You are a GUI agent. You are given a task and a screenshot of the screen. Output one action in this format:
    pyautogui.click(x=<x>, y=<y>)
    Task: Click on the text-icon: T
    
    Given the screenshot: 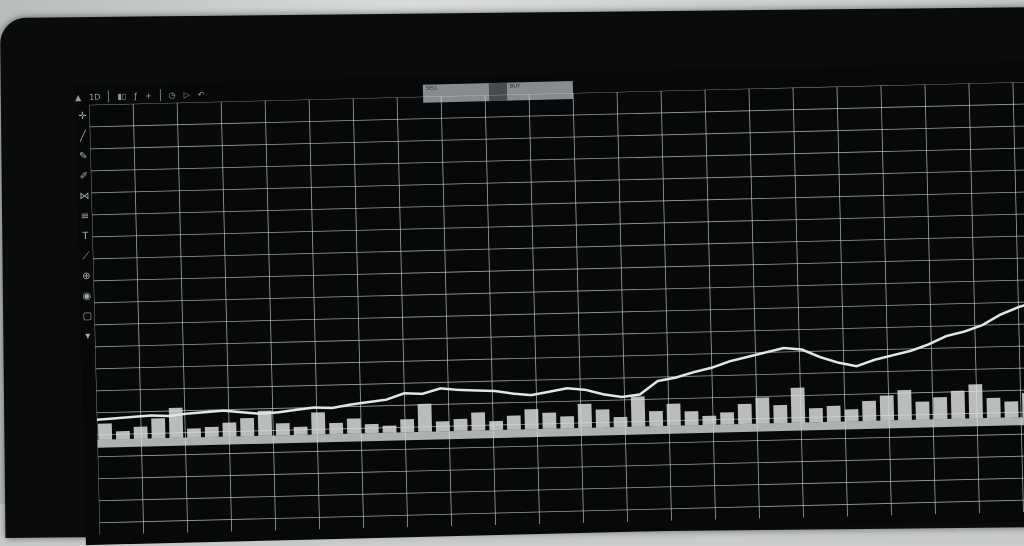 What is the action you would take?
    pyautogui.click(x=85, y=236)
    